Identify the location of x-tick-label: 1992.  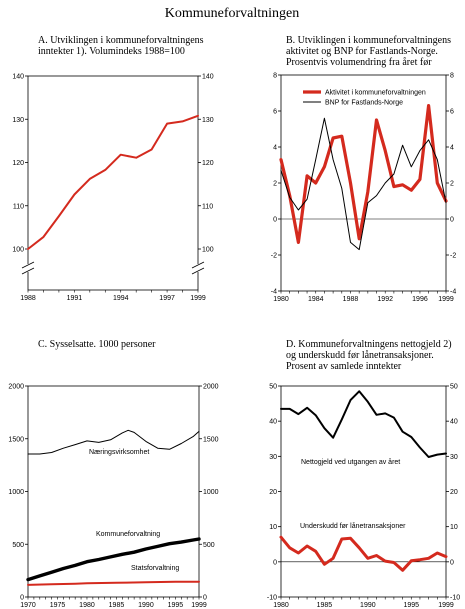
(385, 299).